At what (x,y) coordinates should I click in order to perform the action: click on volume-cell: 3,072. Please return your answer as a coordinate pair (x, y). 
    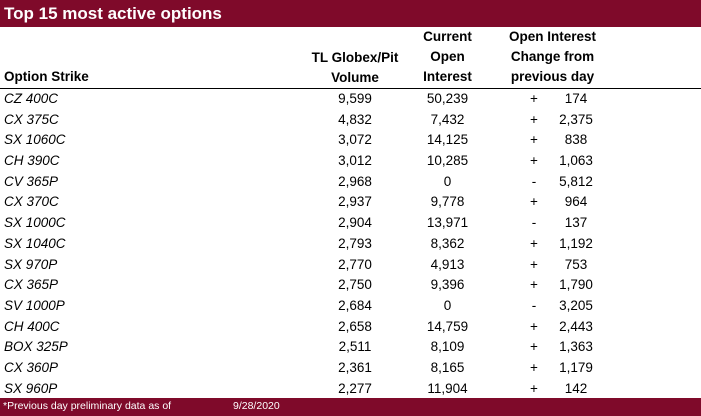
    Looking at the image, I should click on (355, 140).